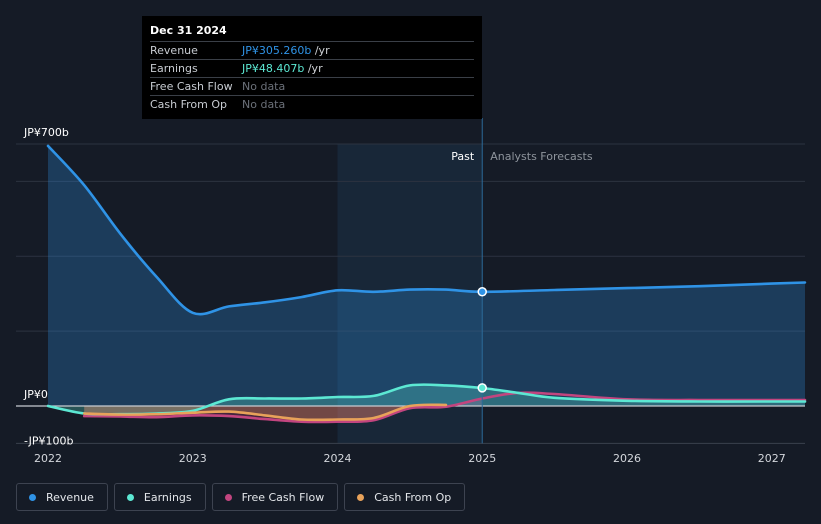 Image resolution: width=821 pixels, height=524 pixels. I want to click on legend-item-earnings: Earnings, so click(159, 497).